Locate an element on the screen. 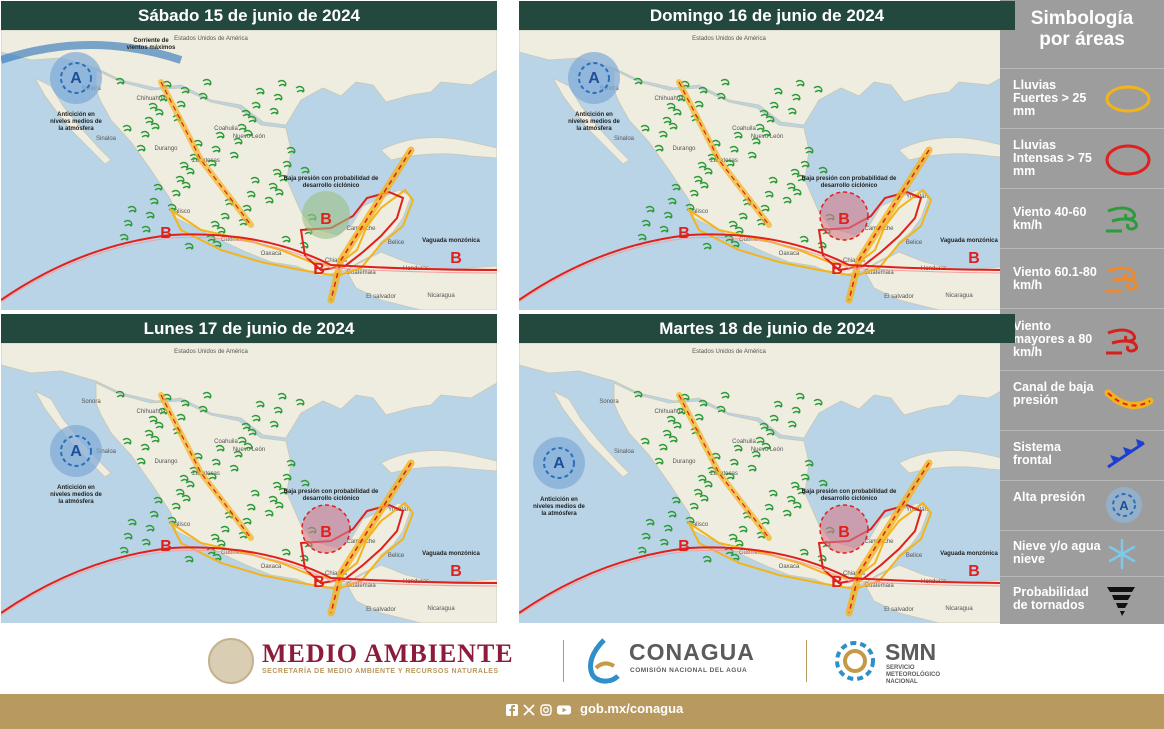 The height and width of the screenshot is (729, 1164). website-link: gob.mx/conagua is located at coordinates (632, 708).